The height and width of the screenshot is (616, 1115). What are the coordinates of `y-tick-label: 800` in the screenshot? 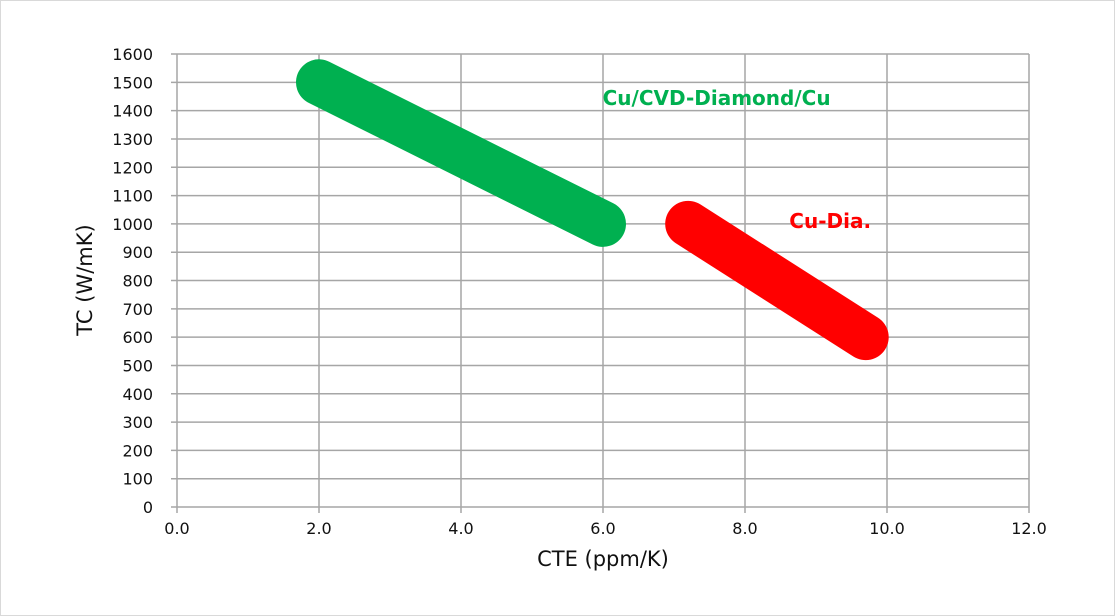 It's located at (137, 281).